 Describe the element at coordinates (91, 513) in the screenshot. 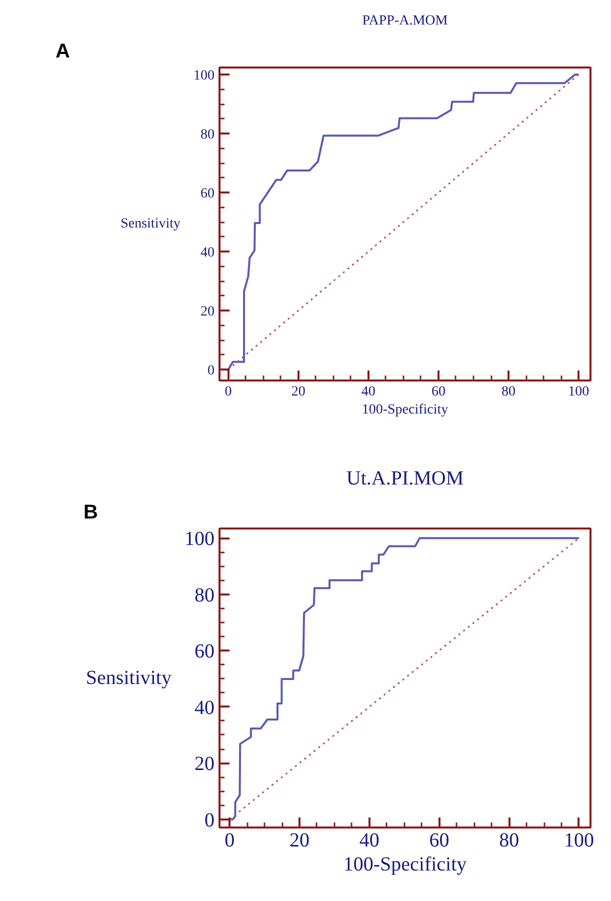

I see `text: B` at that location.